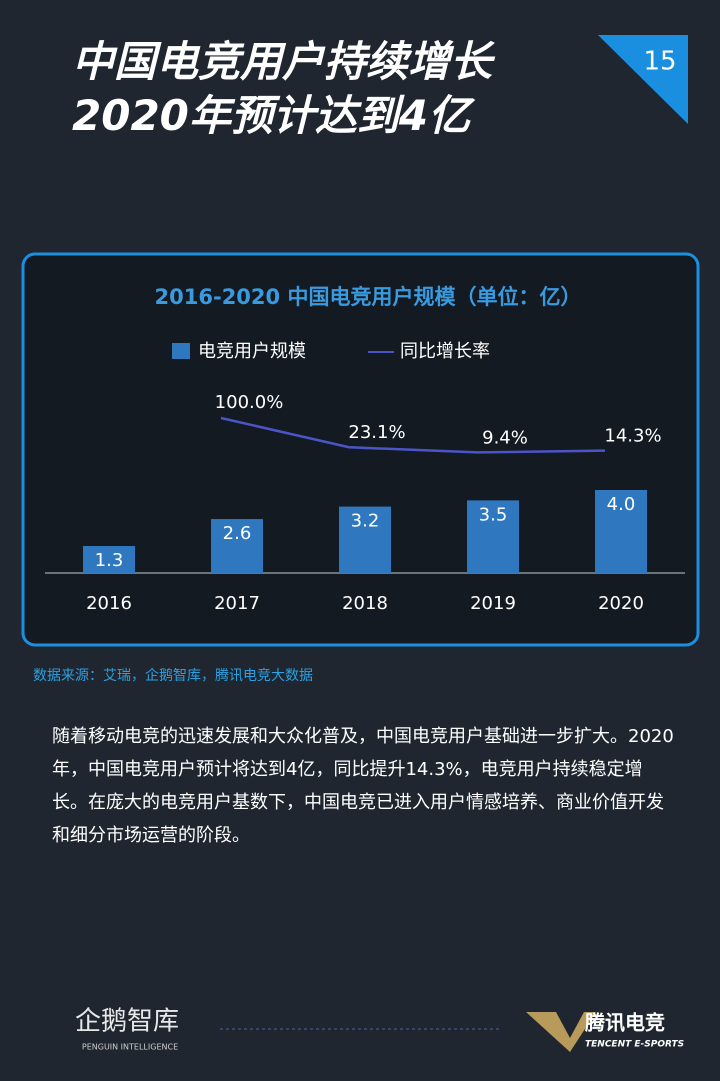  What do you see at coordinates (365, 521) in the screenshot?
I see `bar-label: 3.2` at bounding box center [365, 521].